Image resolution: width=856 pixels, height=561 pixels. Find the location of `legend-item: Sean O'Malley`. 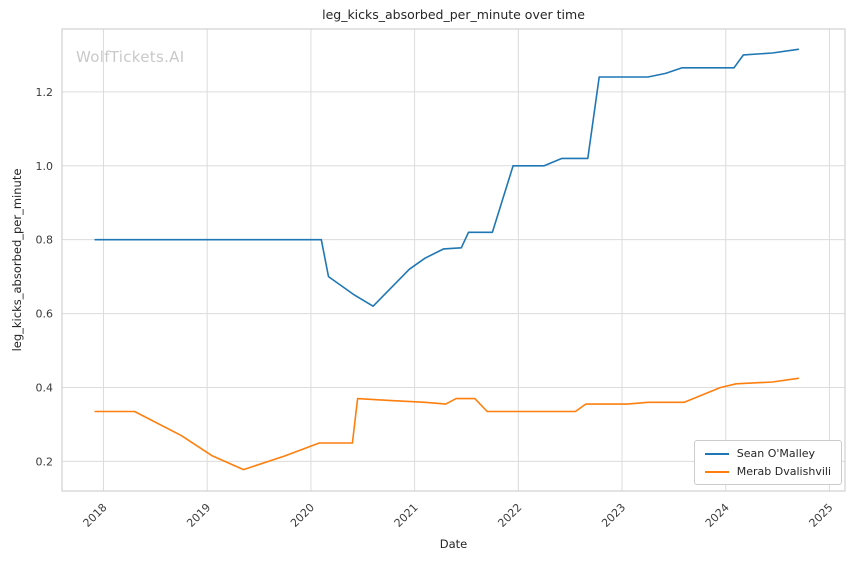

legend-item: Sean O'Malley is located at coordinates (767, 453).